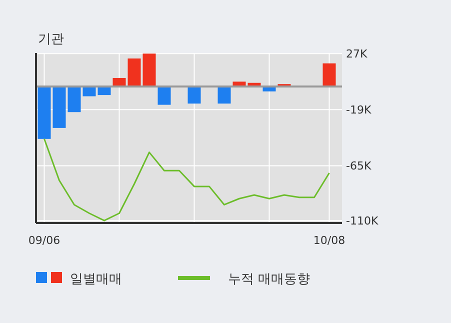 This screenshot has height=323, width=451. Describe the element at coordinates (96, 279) in the screenshot. I see `legend-label: 일별매매` at that location.